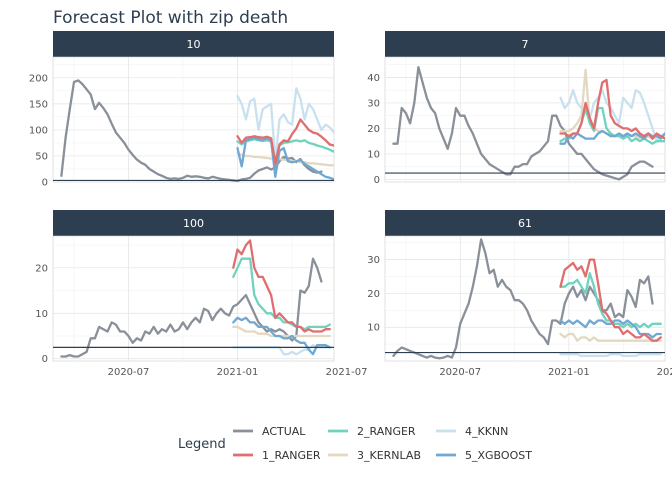 This screenshot has height=484, width=672. What do you see at coordinates (170, 18) in the screenshot?
I see `chart-title: Forecast Plot with zip death` at bounding box center [170, 18].